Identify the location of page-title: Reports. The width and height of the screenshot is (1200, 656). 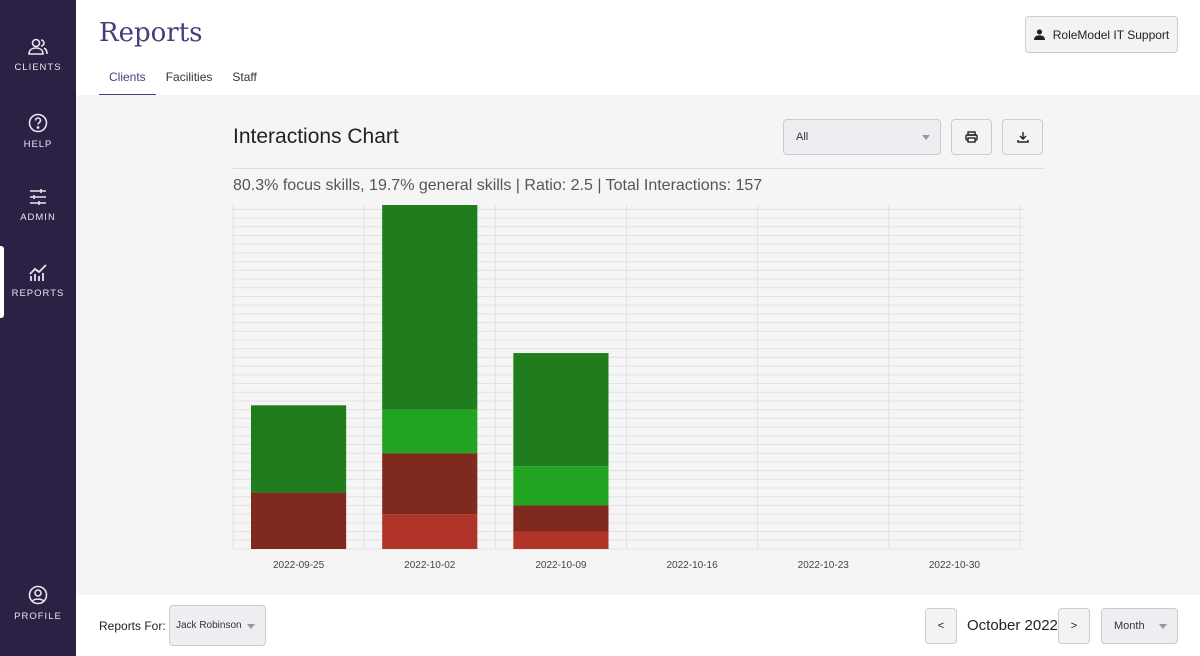
(151, 33).